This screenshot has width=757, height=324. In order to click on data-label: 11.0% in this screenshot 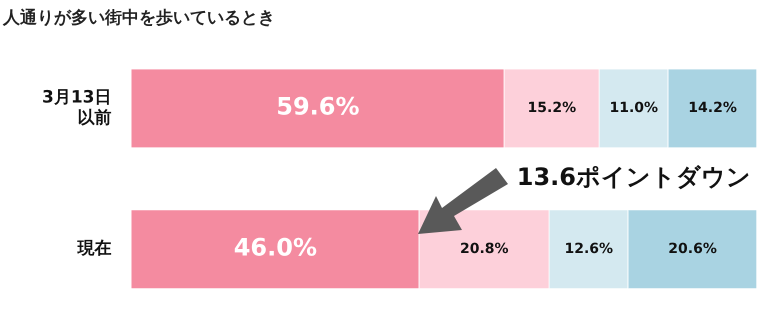, I will do `click(633, 108)`.